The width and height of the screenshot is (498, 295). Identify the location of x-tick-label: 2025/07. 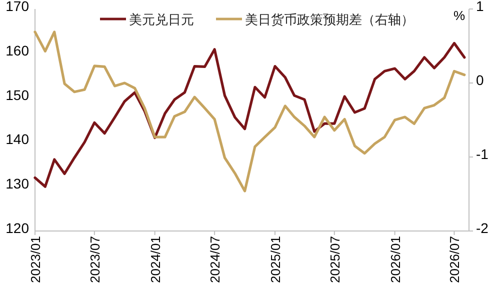
(334, 259).